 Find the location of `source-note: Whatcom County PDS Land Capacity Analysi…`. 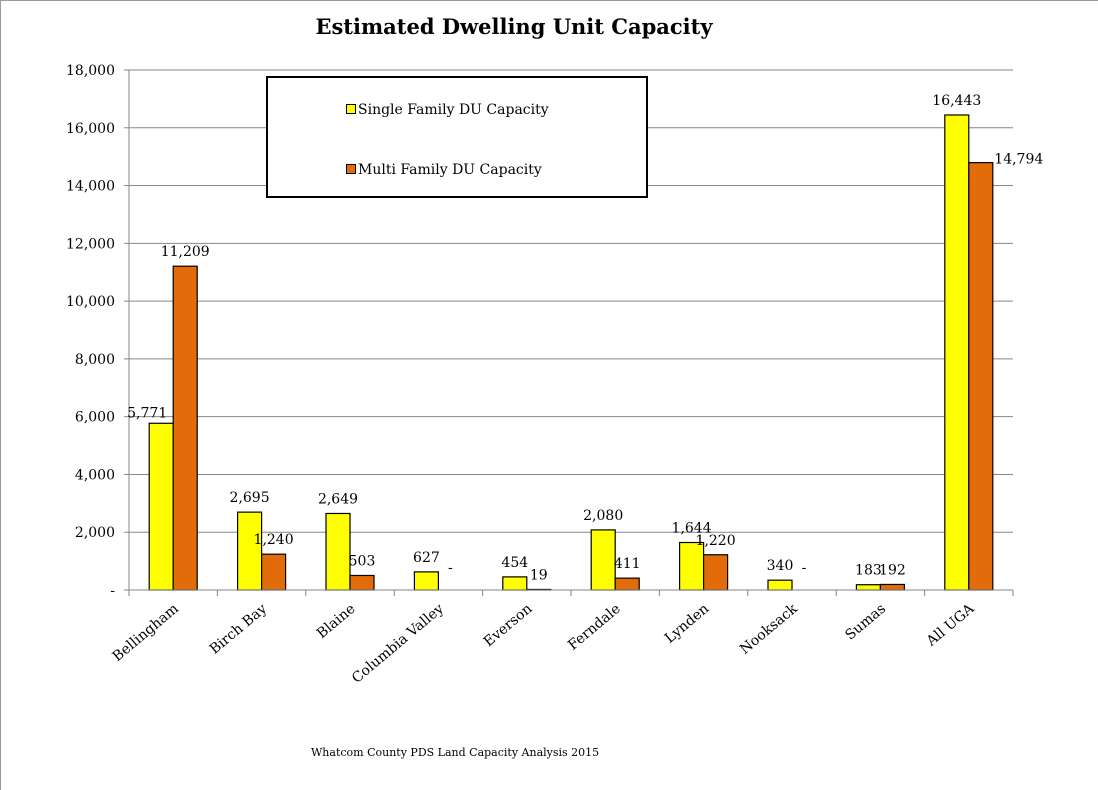

source-note: Whatcom County PDS Land Capacity Analysi… is located at coordinates (455, 752).